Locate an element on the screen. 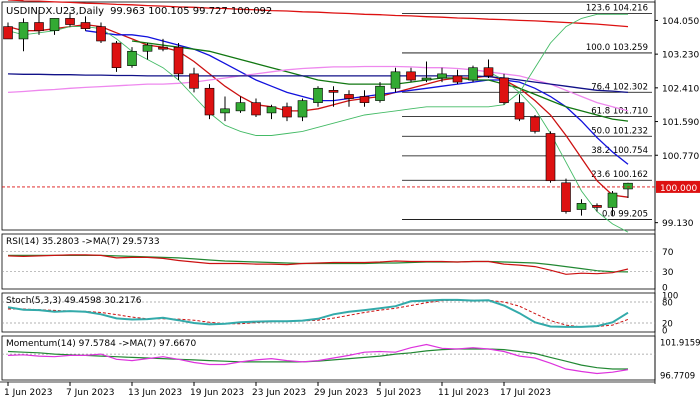 The width and height of the screenshot is (700, 400). fib-level-label: 123.6 104.216 is located at coordinates (617, 9).